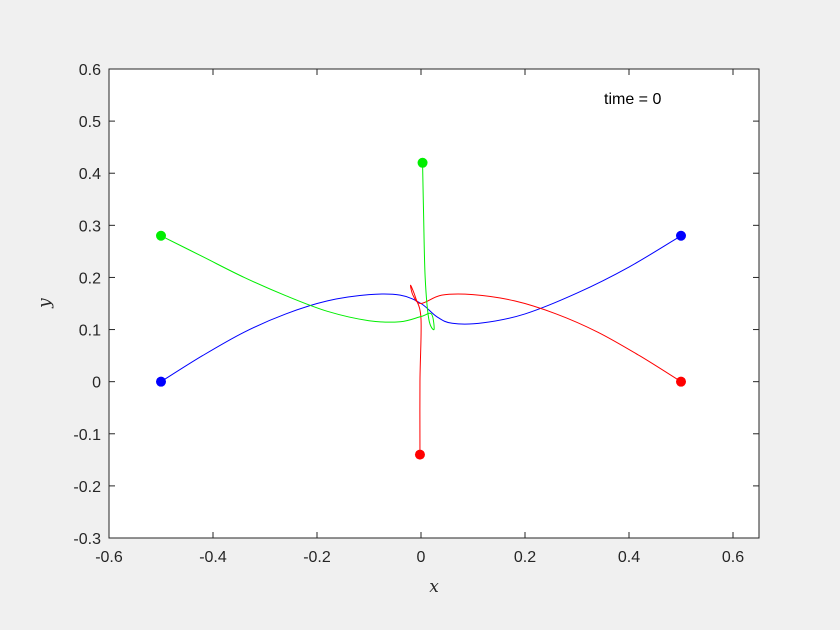 This screenshot has width=840, height=630. Describe the element at coordinates (96, 383) in the screenshot. I see `y-tick-label: 0` at that location.